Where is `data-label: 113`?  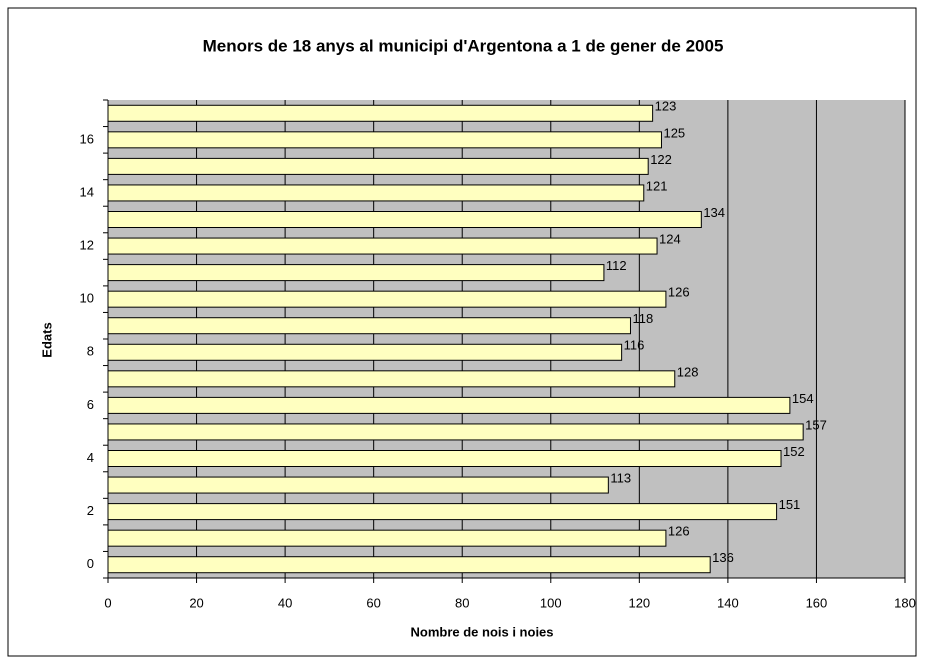
data-label: 113 is located at coordinates (620, 477).